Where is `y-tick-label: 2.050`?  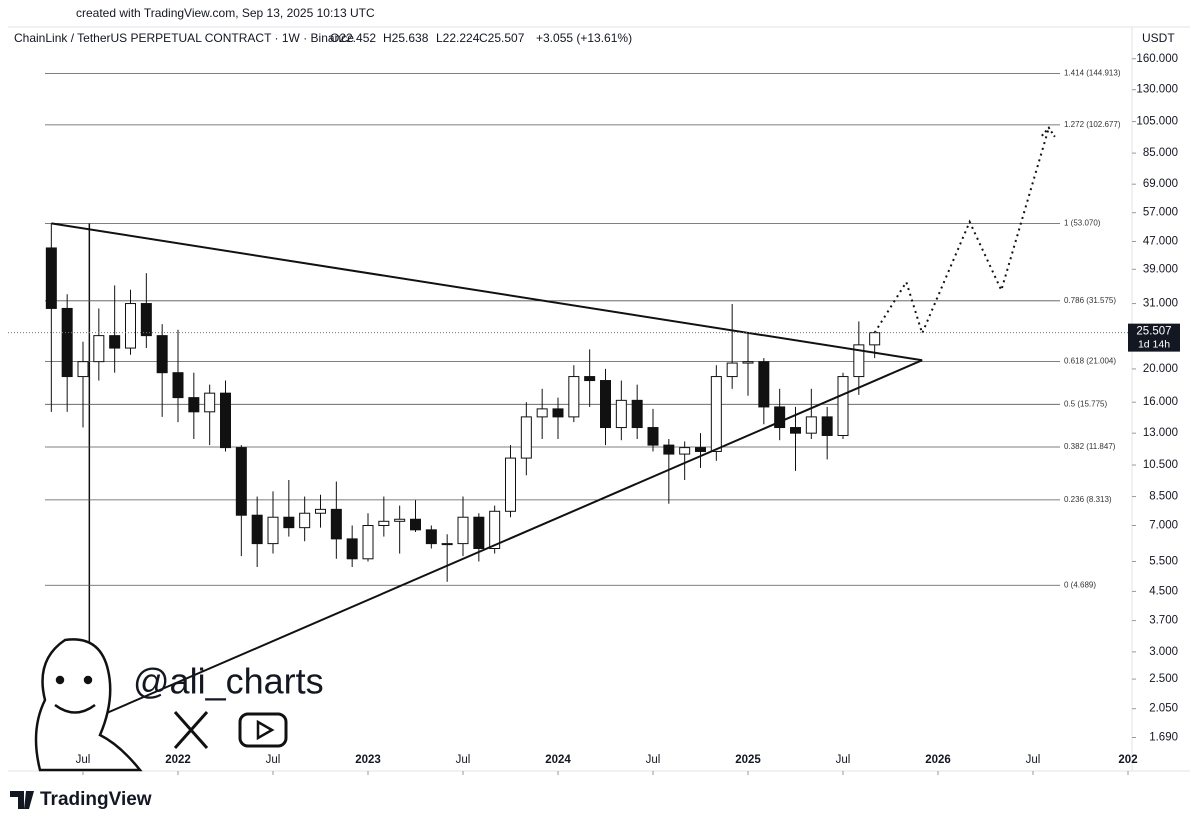
y-tick-label: 2.050 is located at coordinates (1163, 709).